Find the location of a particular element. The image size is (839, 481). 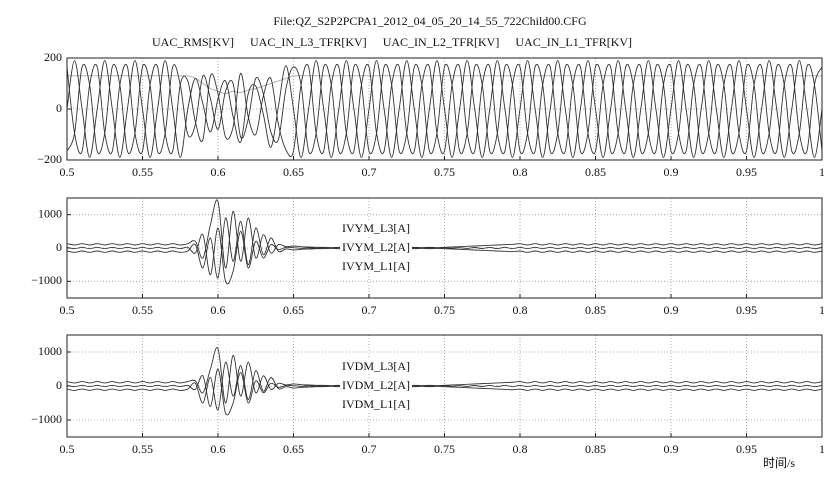

legend-label: UAC_RMS[KV] is located at coordinates (193, 42).